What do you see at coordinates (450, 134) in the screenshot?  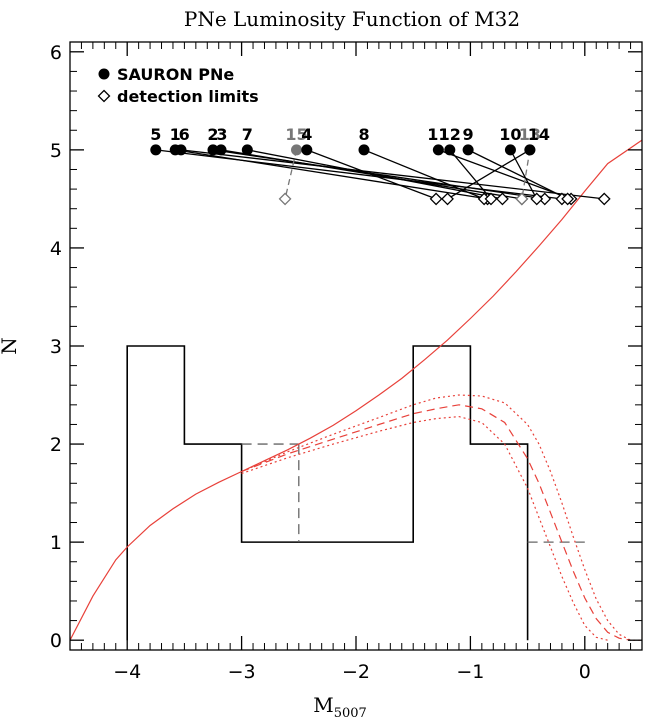 I see `pn-label-12: 12` at bounding box center [450, 134].